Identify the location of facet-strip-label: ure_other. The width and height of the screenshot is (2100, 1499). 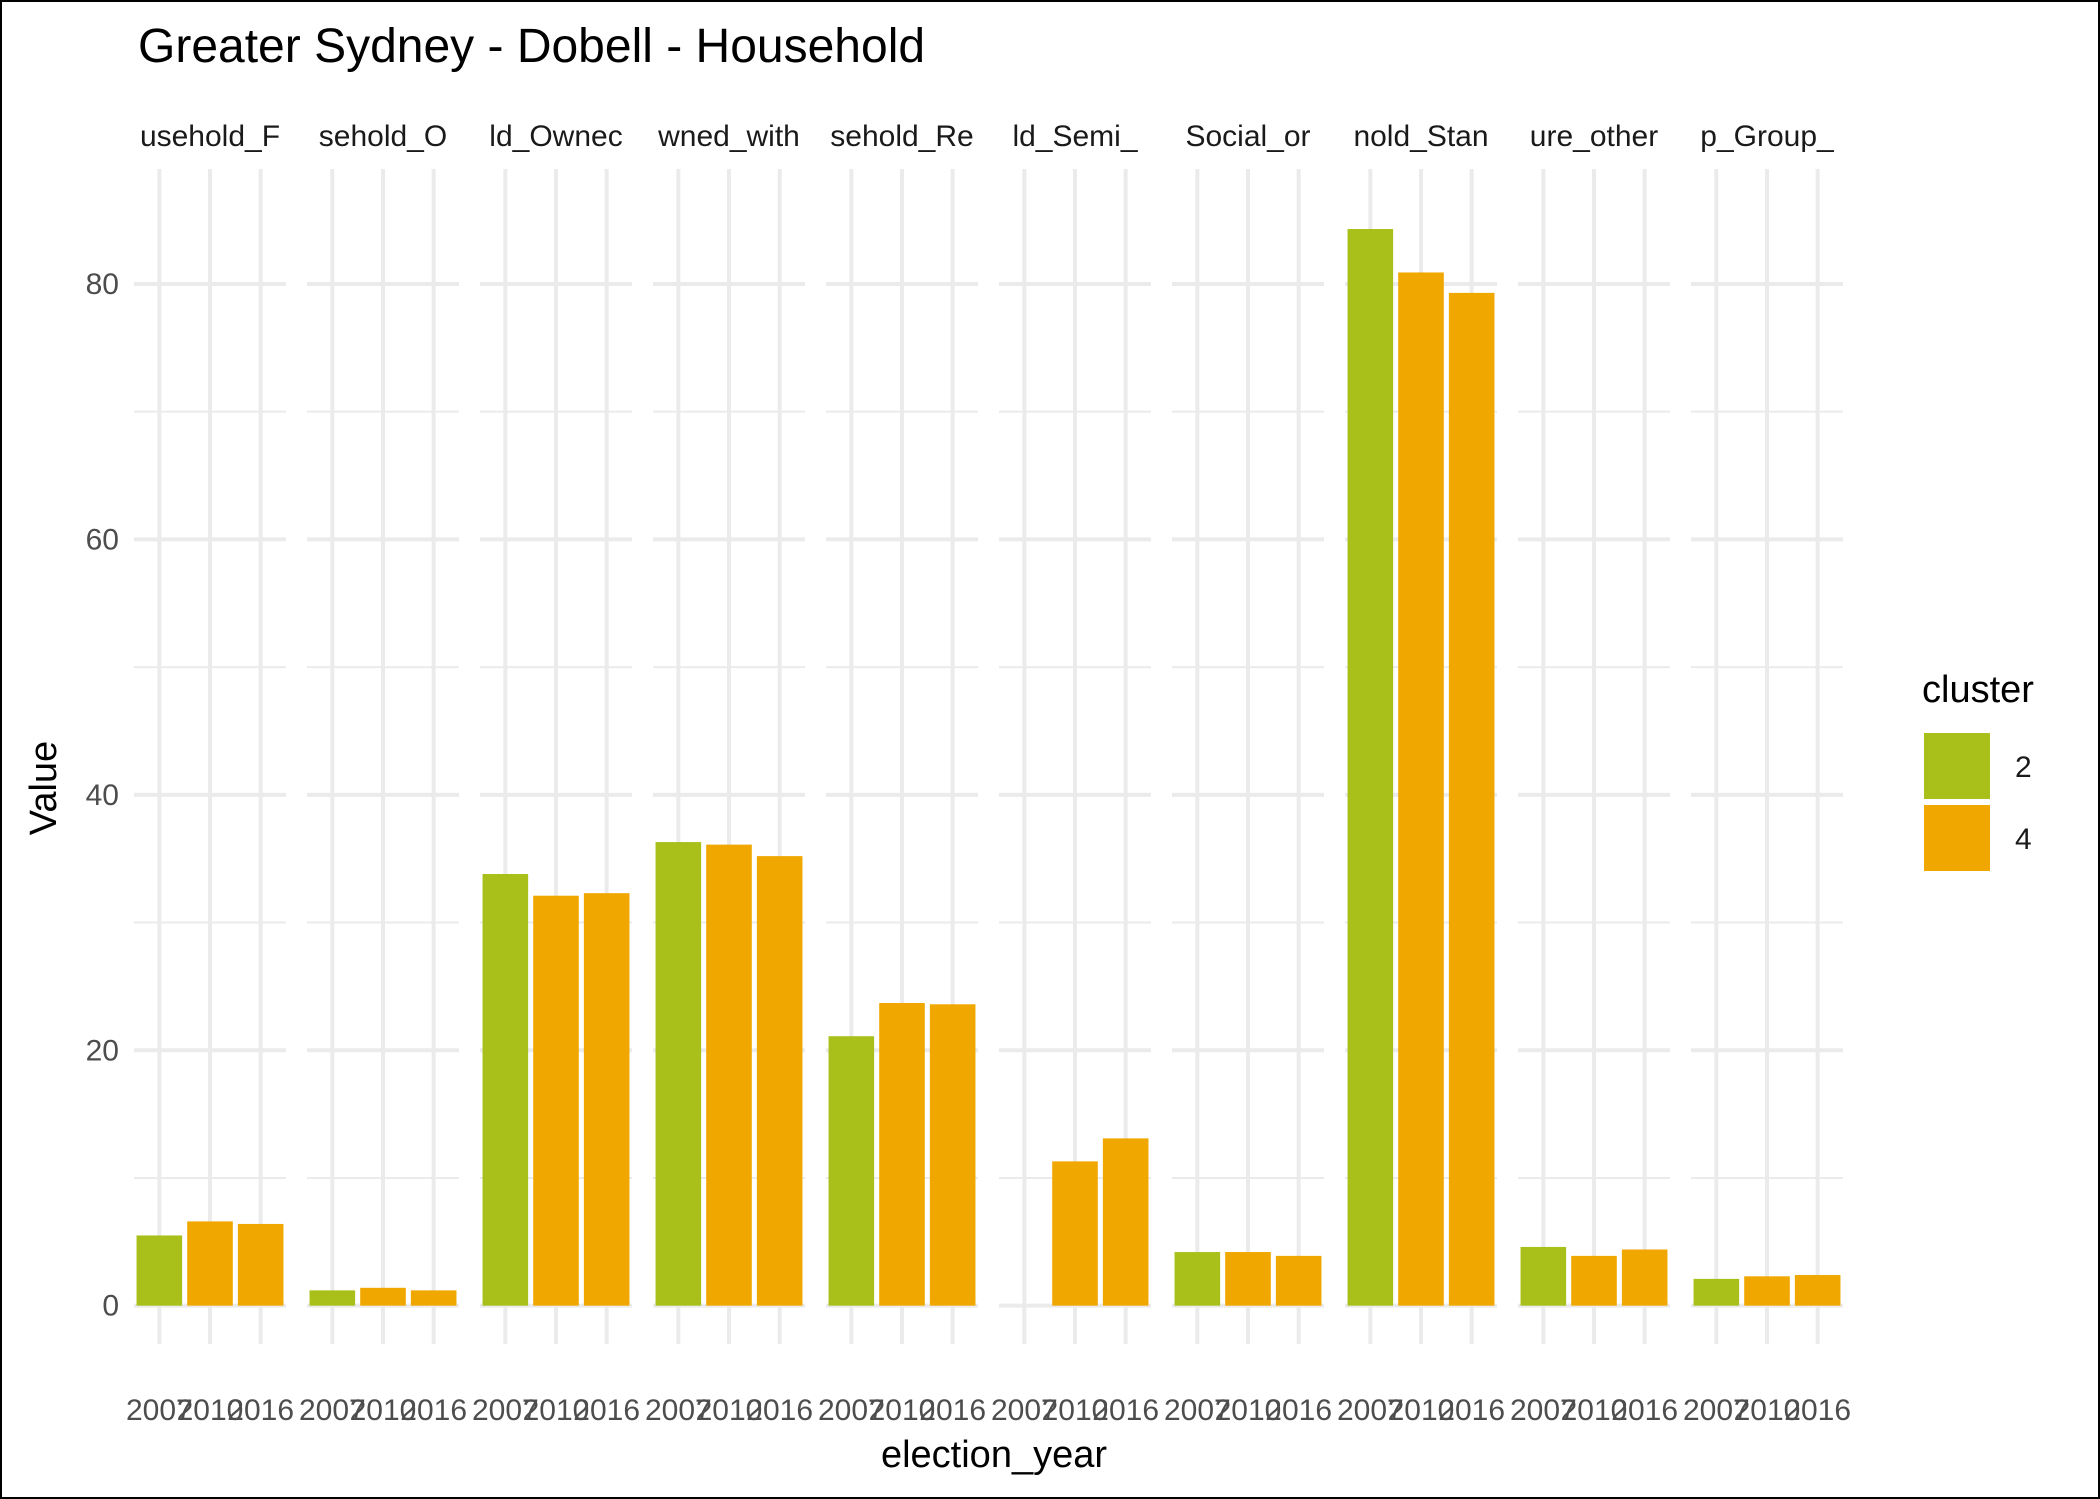
(1594, 136).